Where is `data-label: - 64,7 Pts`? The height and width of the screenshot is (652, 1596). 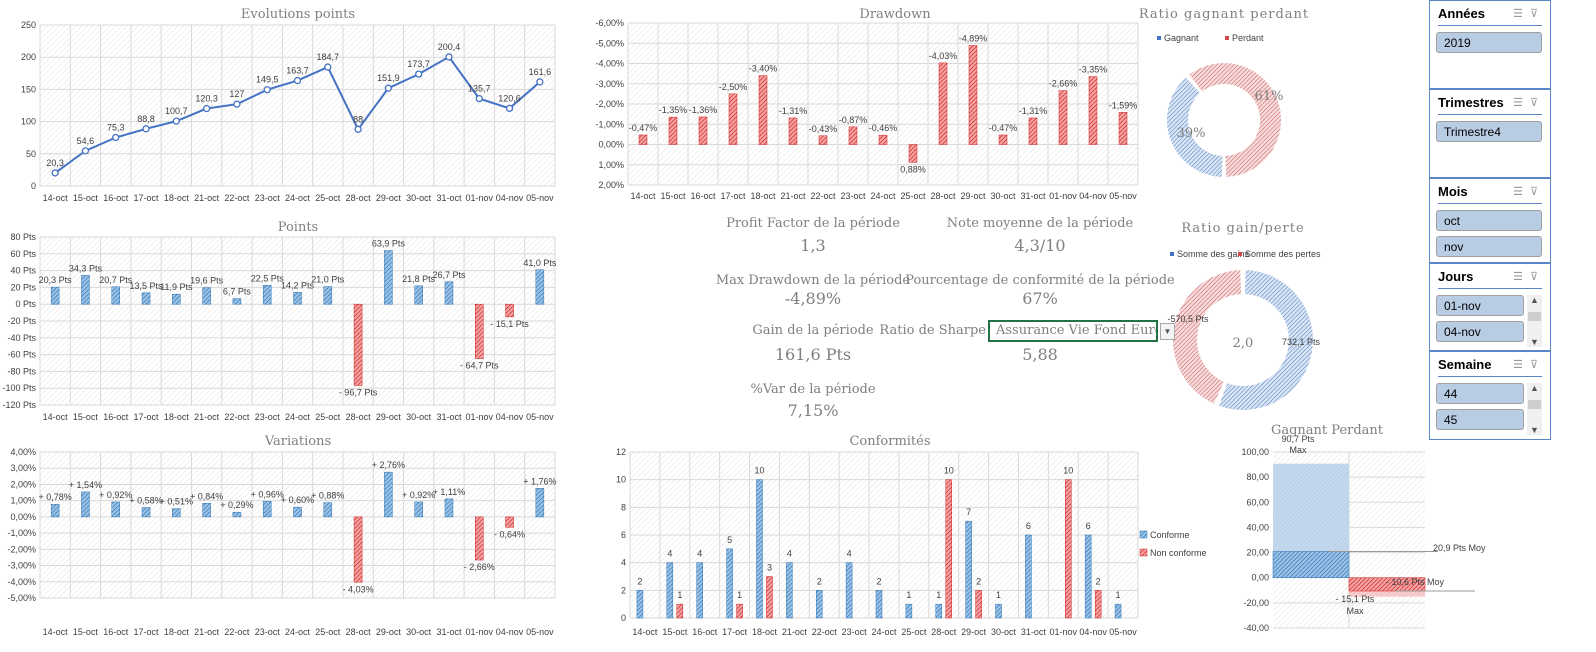
data-label: - 64,7 Pts is located at coordinates (479, 366).